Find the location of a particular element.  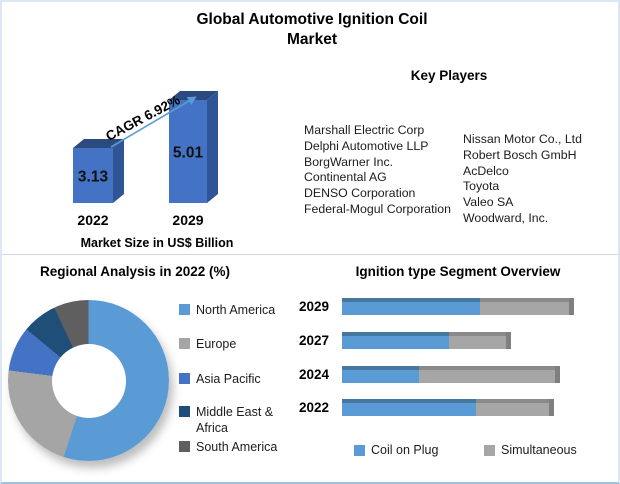

legend-label: Coil on Plug is located at coordinates (405, 450).